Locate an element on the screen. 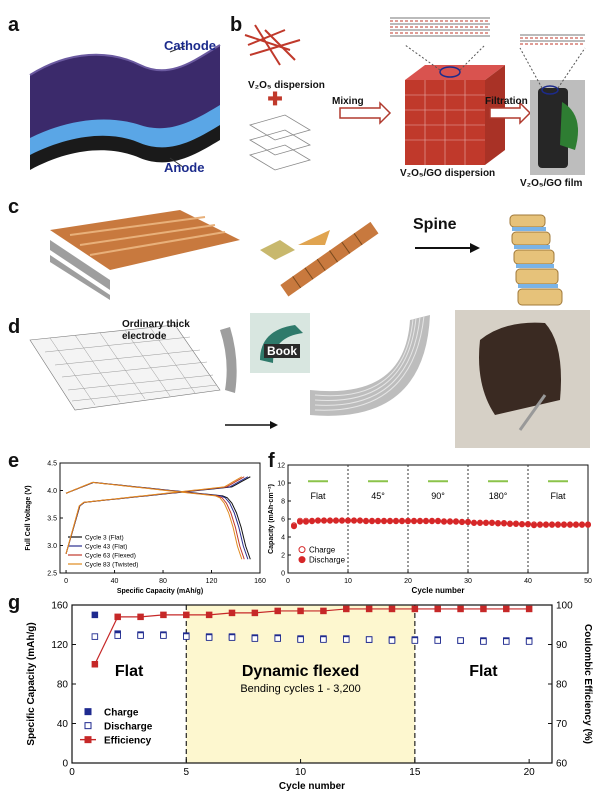 Image resolution: width=595 pixels, height=791 pixels. x-tick-label: 50 is located at coordinates (588, 581).